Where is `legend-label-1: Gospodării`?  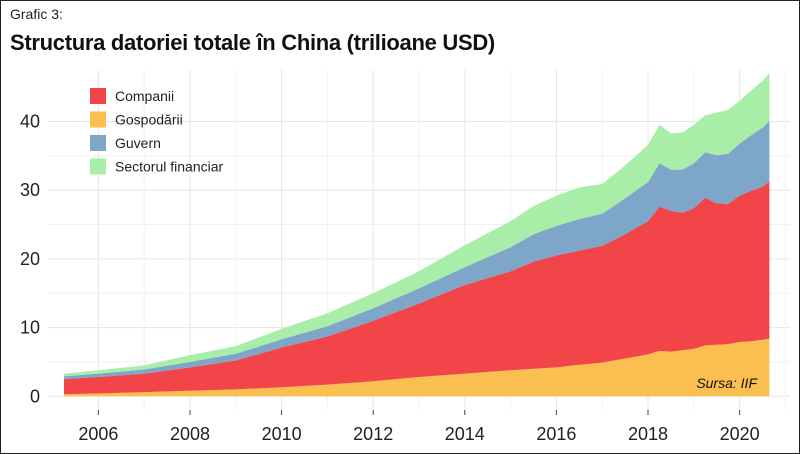
legend-label-1: Gospodării is located at coordinates (149, 120).